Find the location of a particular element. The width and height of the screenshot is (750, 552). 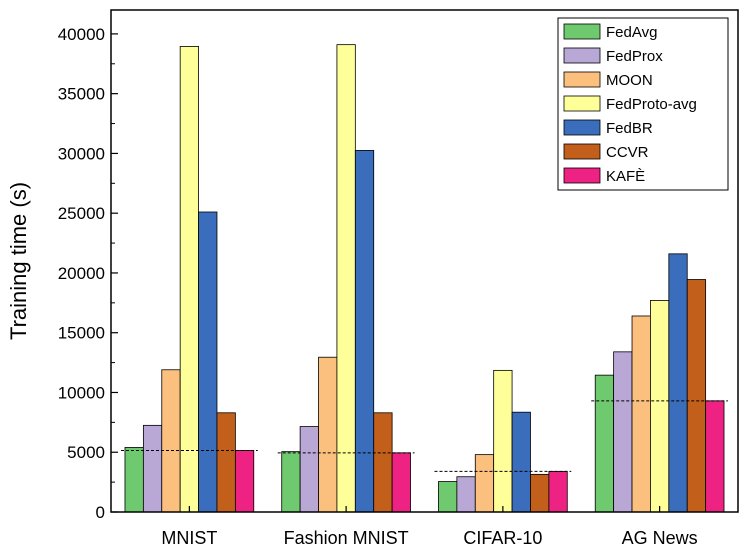

reference-lines-group is located at coordinates (424, 436).